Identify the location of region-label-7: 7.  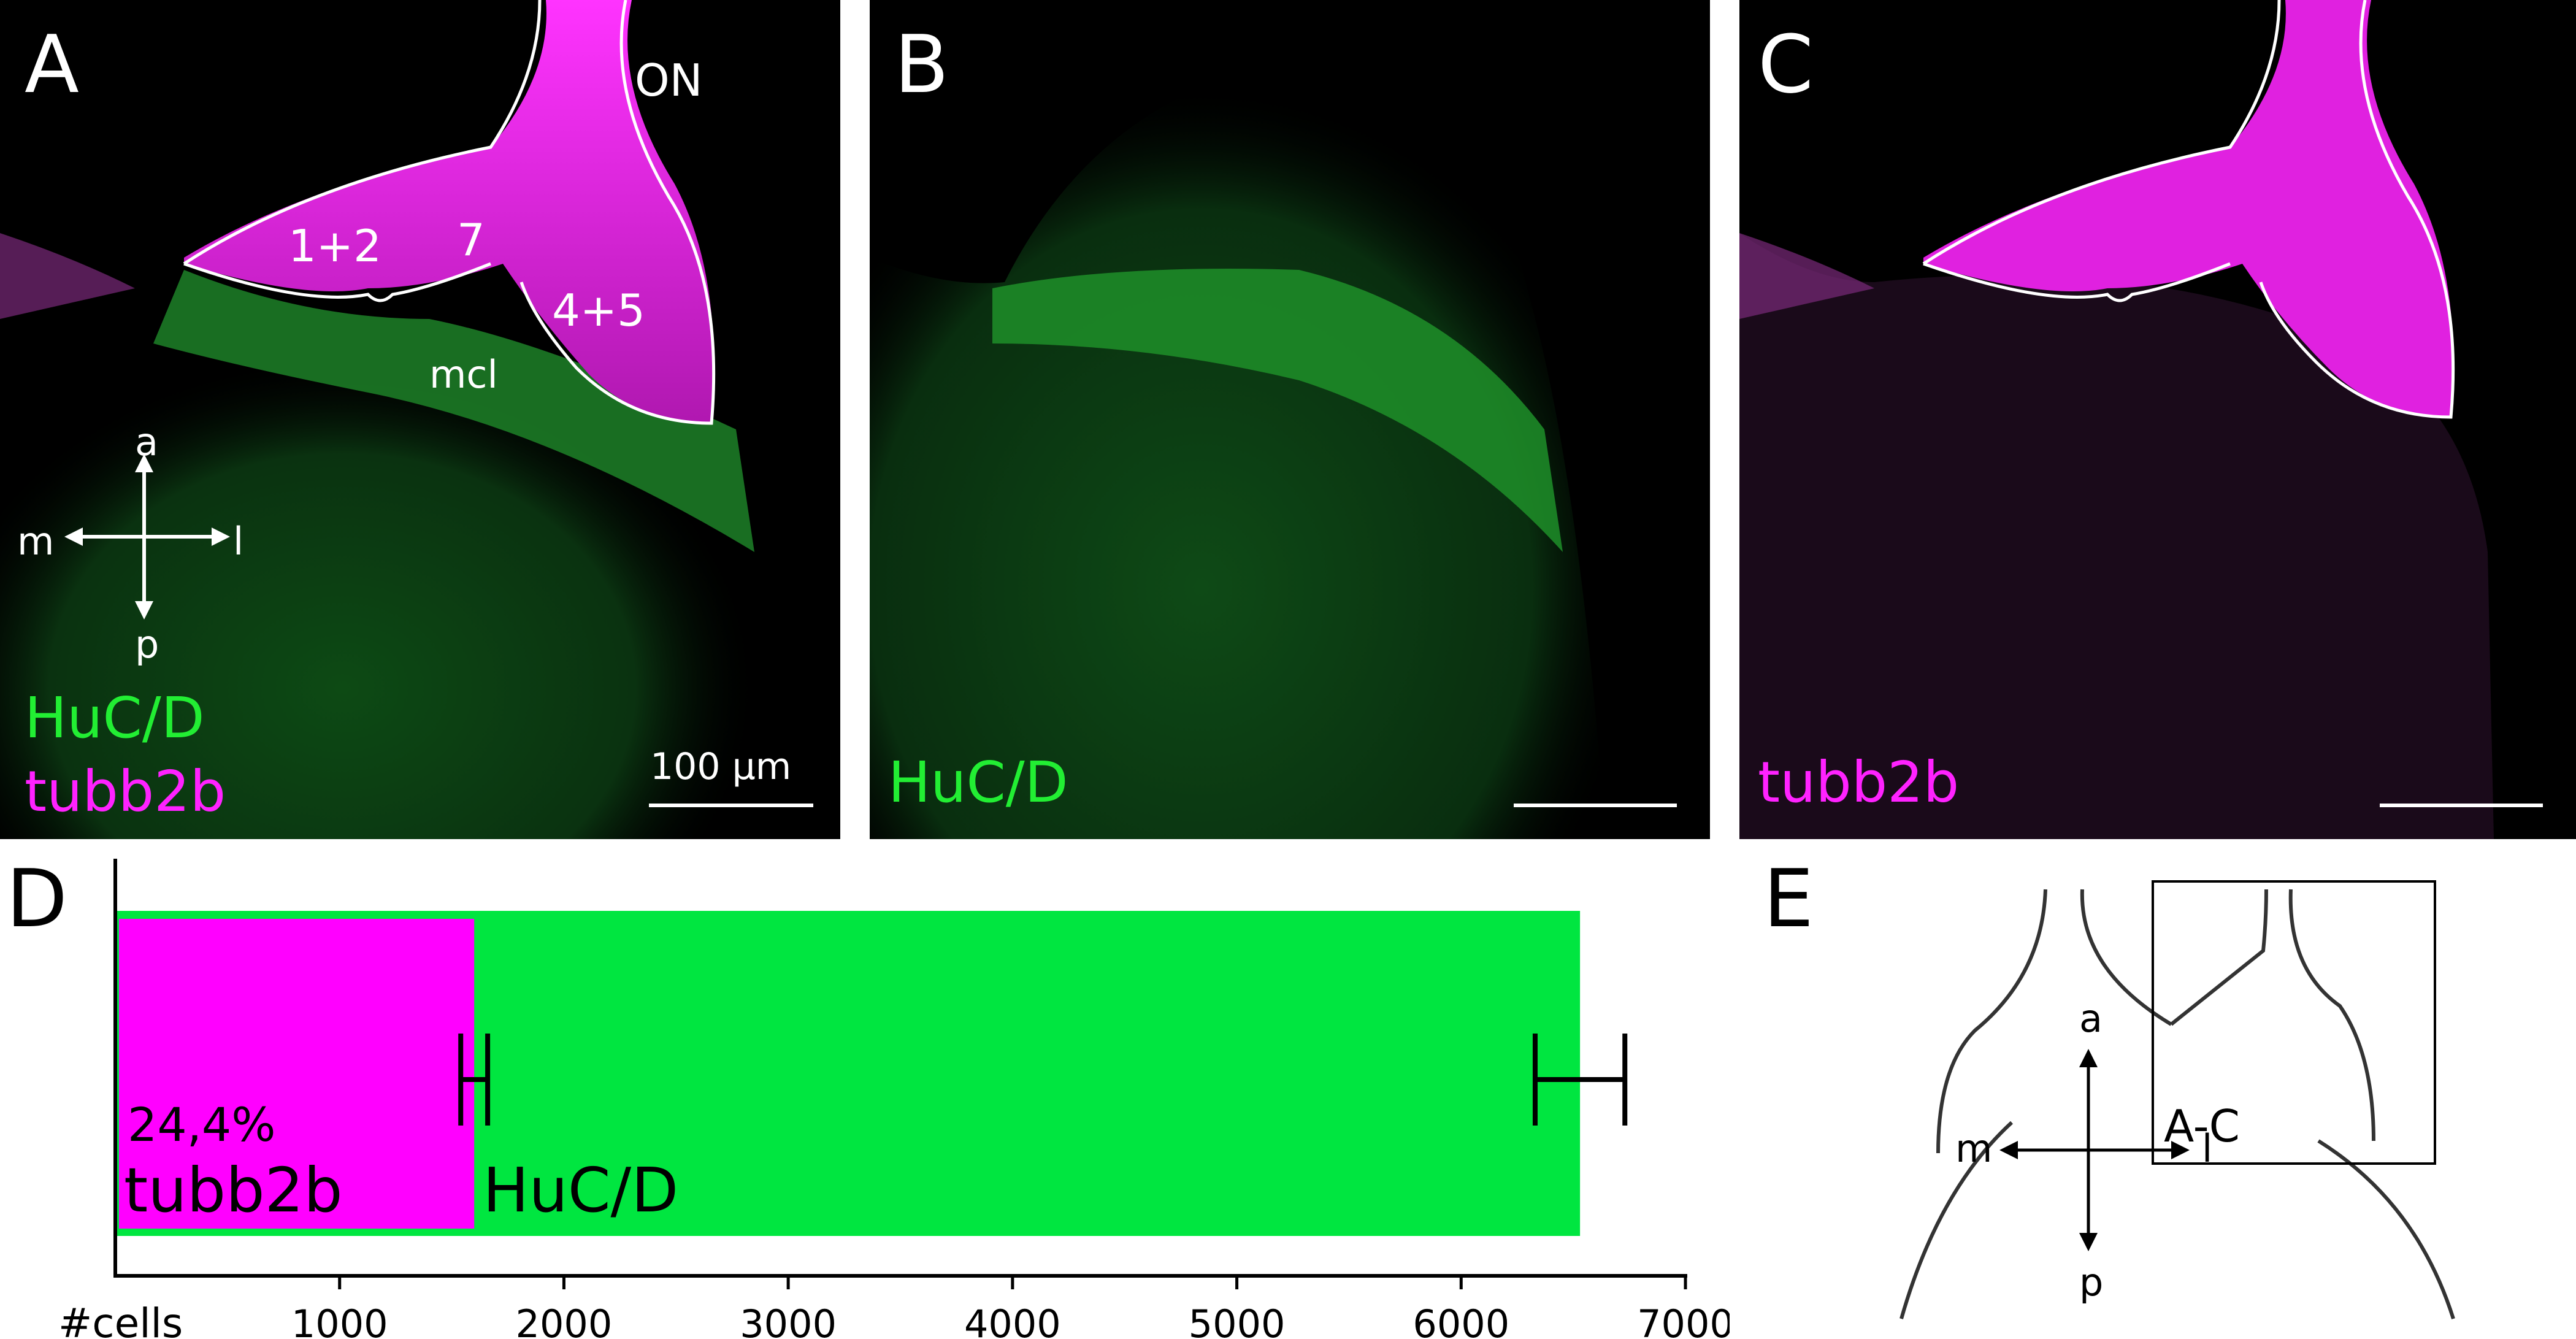
(471, 240).